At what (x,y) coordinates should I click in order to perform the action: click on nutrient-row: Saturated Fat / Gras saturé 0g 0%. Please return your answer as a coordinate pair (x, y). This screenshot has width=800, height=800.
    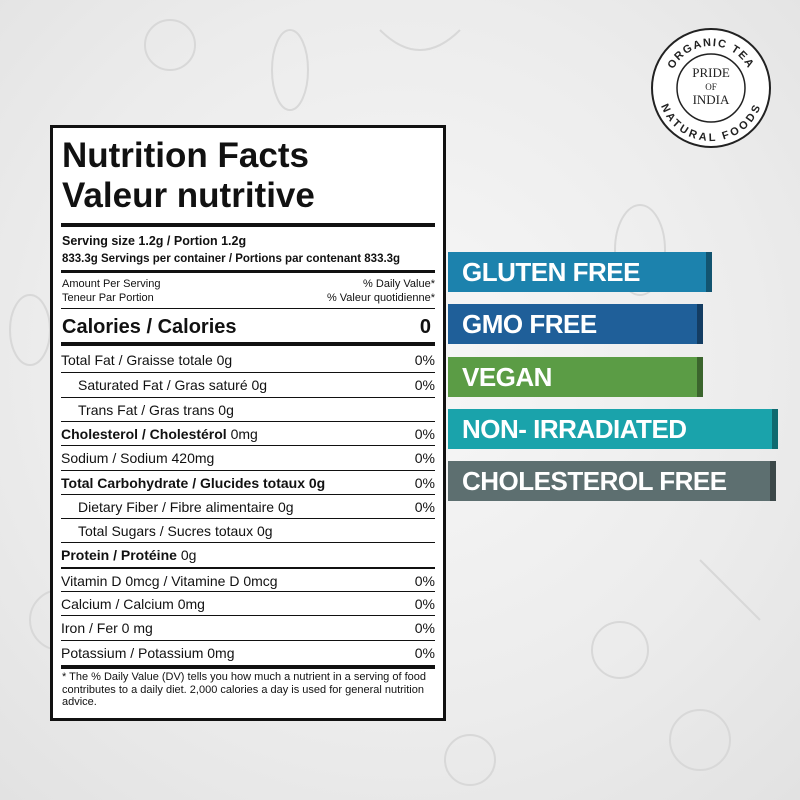
    Looking at the image, I should click on (248, 384).